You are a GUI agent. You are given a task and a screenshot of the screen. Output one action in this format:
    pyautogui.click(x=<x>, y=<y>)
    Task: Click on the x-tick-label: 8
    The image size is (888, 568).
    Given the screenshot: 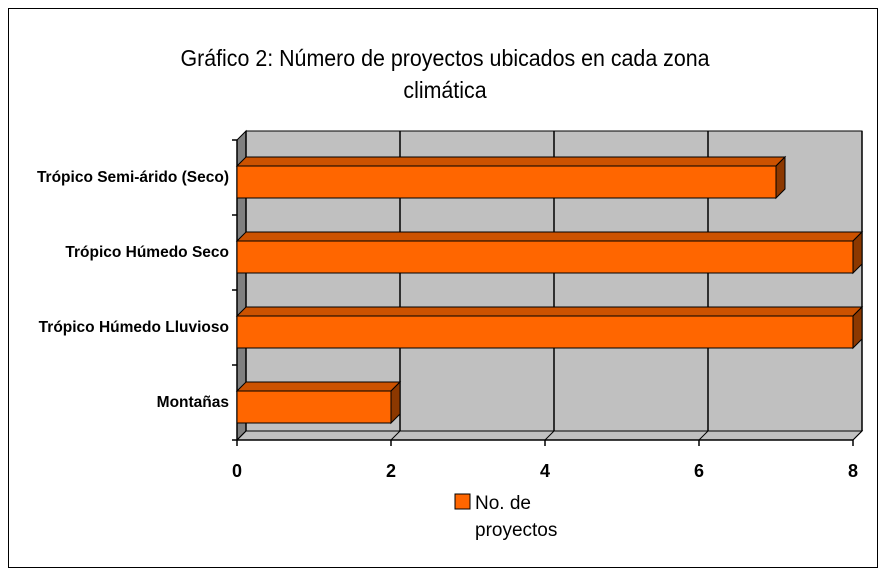 What is the action you would take?
    pyautogui.click(x=852, y=471)
    